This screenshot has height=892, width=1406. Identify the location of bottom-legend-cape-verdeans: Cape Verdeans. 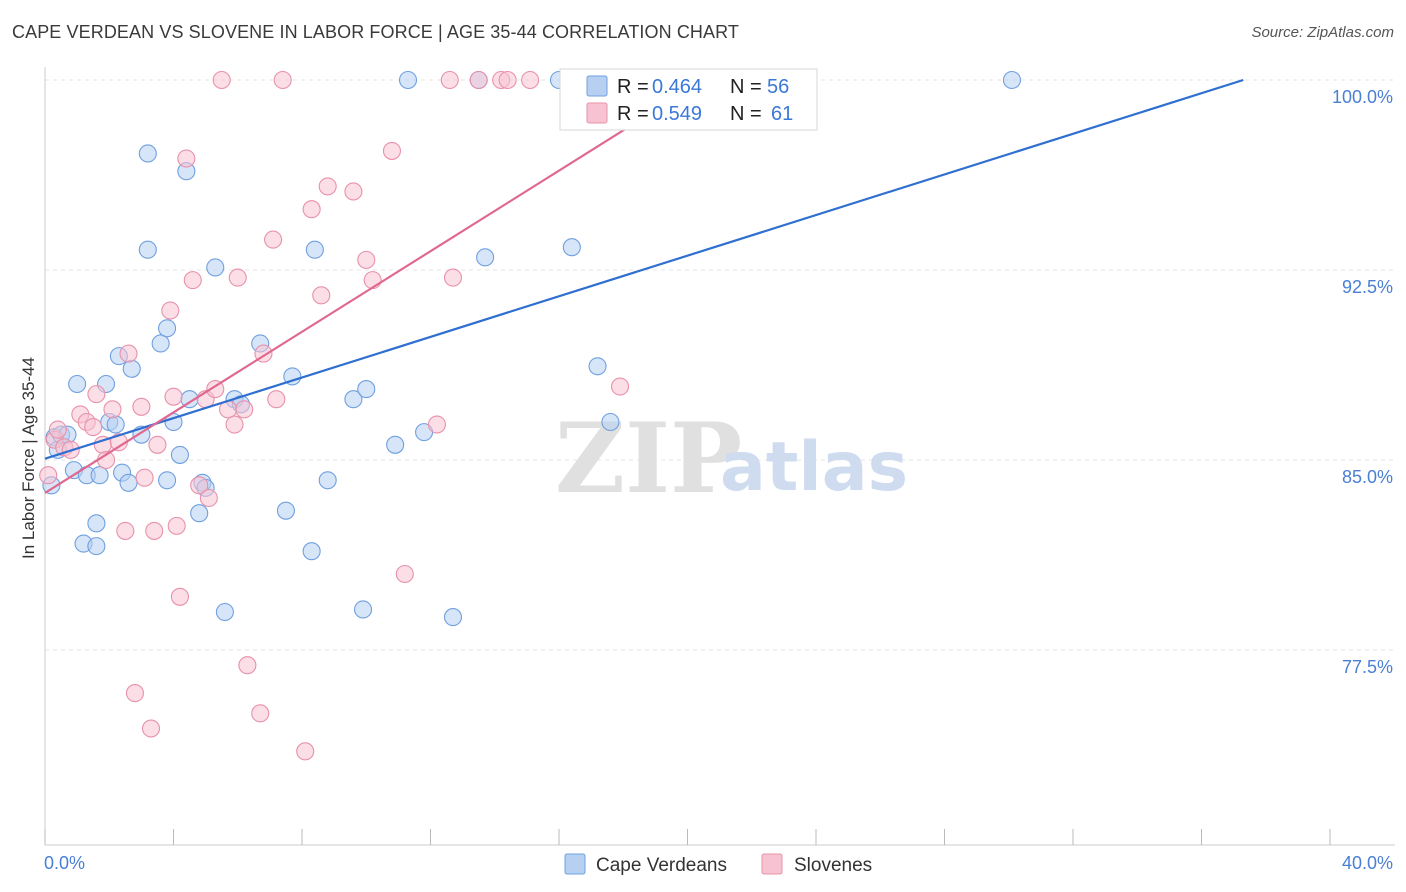
(661, 865).